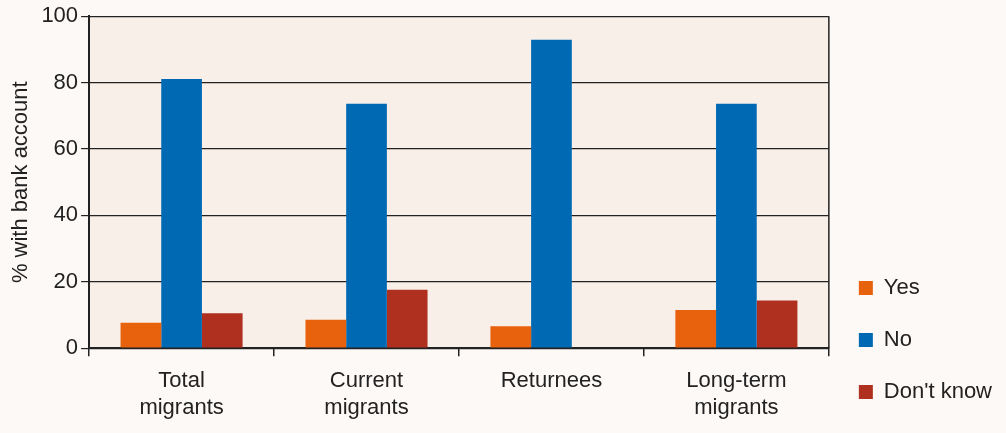  Describe the element at coordinates (66, 148) in the screenshot. I see `y-tick-label: 60` at that location.